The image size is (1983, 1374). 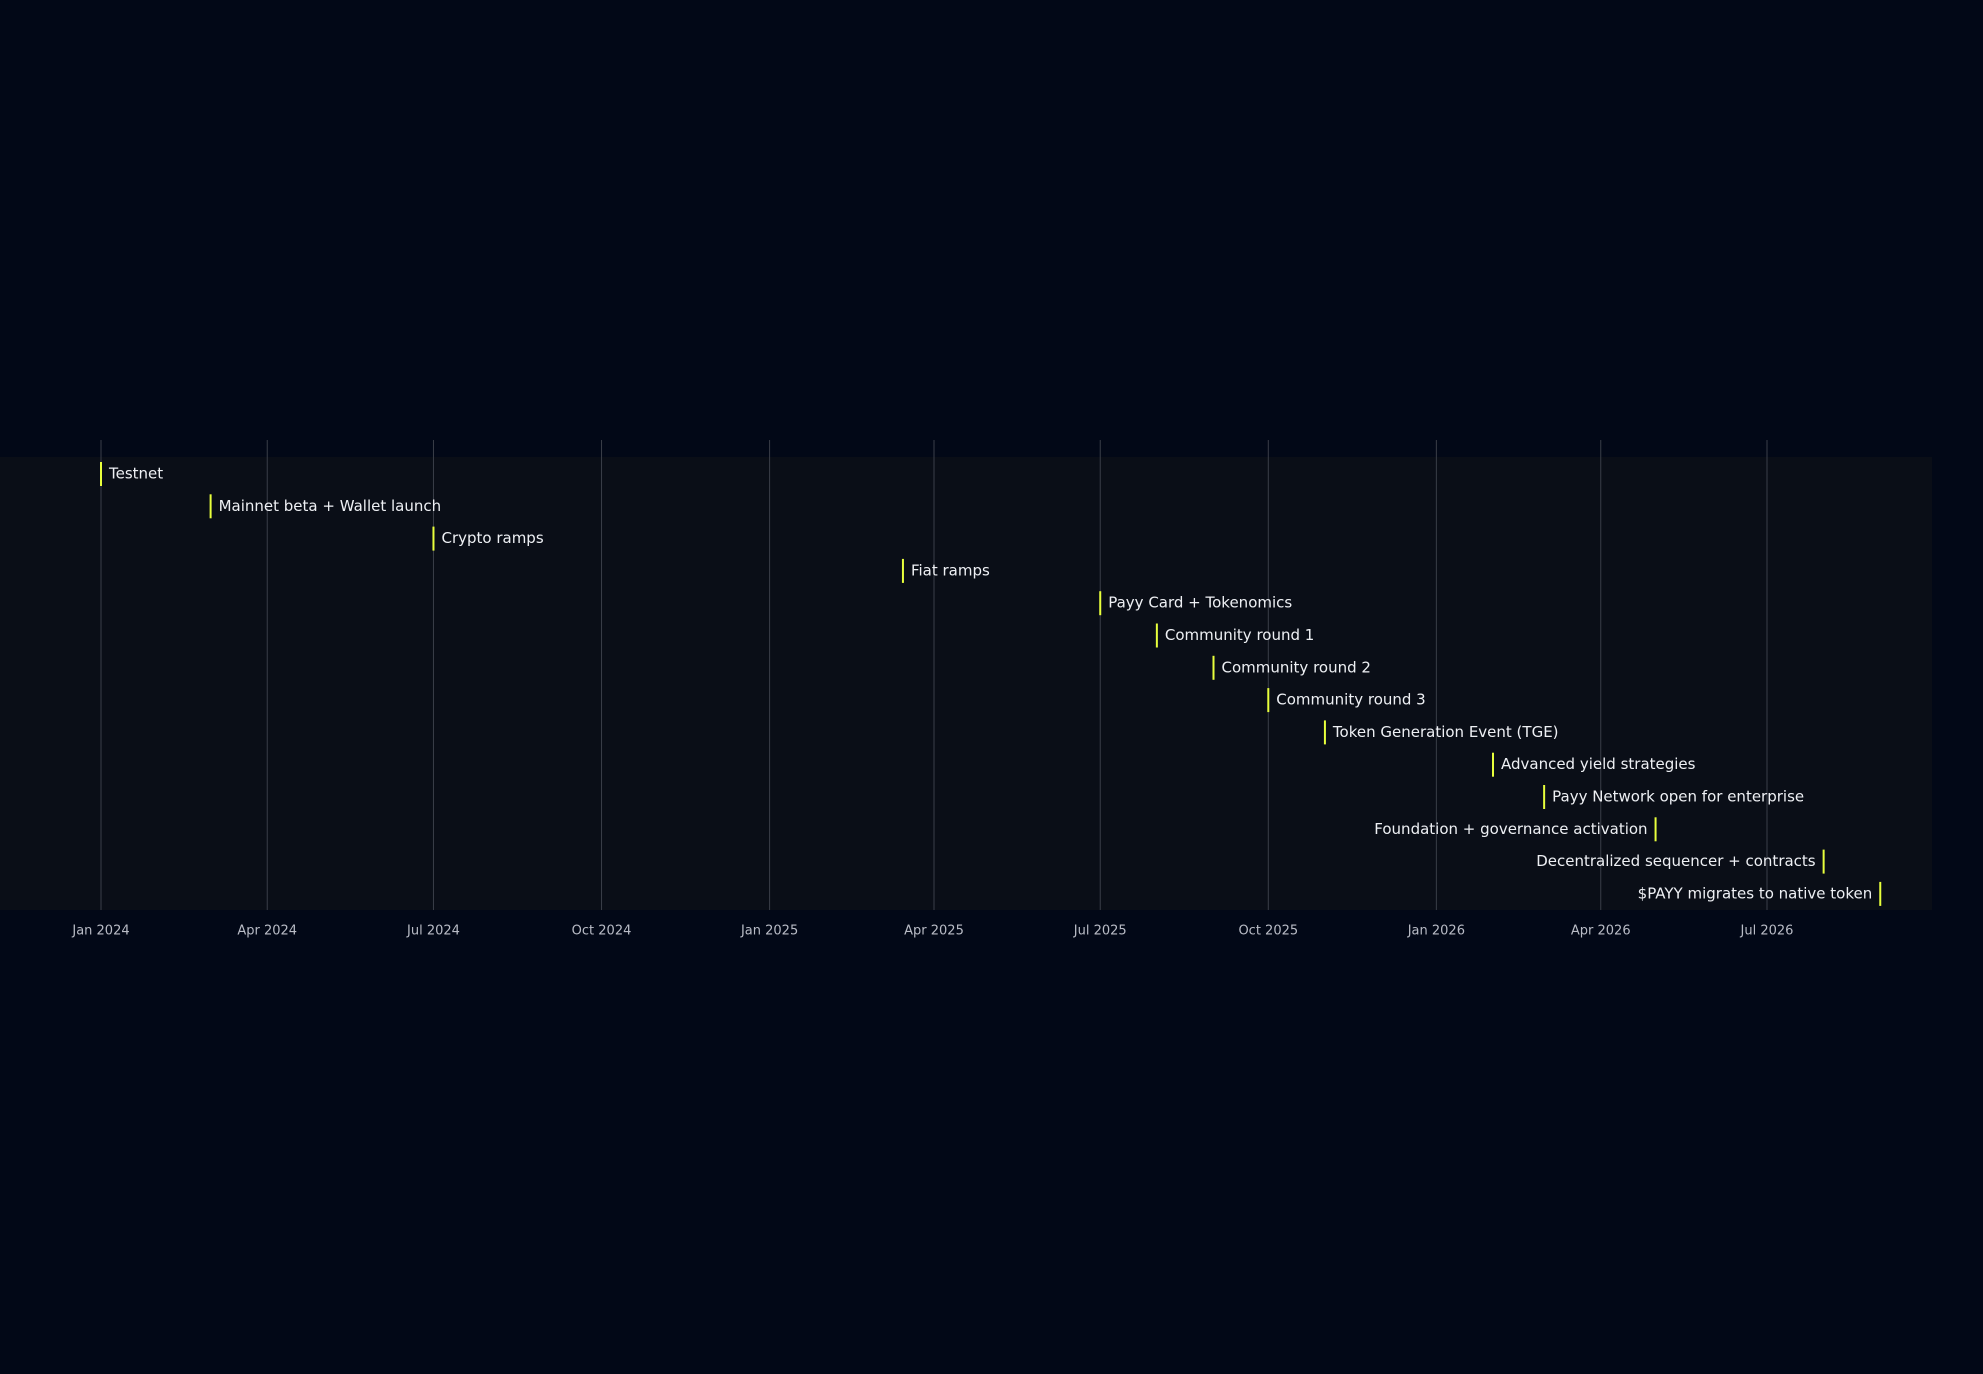 What do you see at coordinates (100, 931) in the screenshot?
I see `x-tick-label: Jan 2024` at bounding box center [100, 931].